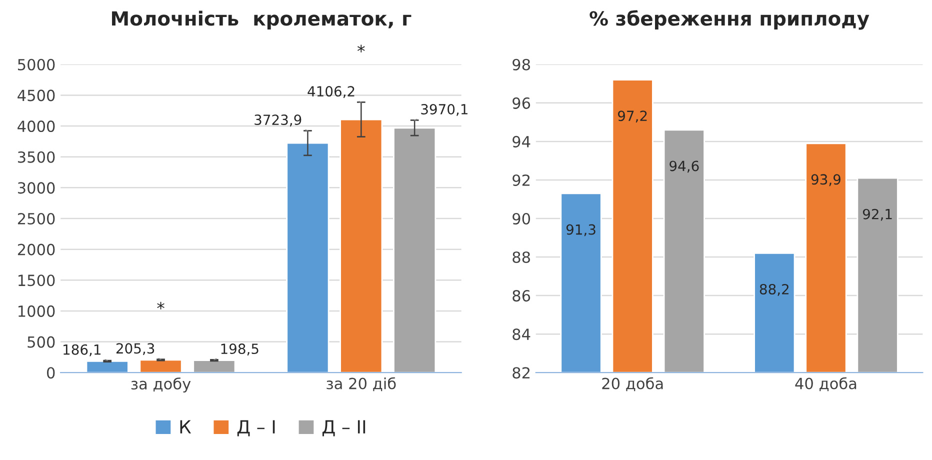 This screenshot has height=460, width=932. Describe the element at coordinates (632, 384) in the screenshot. I see `x-tick-label: 20 доба` at that location.